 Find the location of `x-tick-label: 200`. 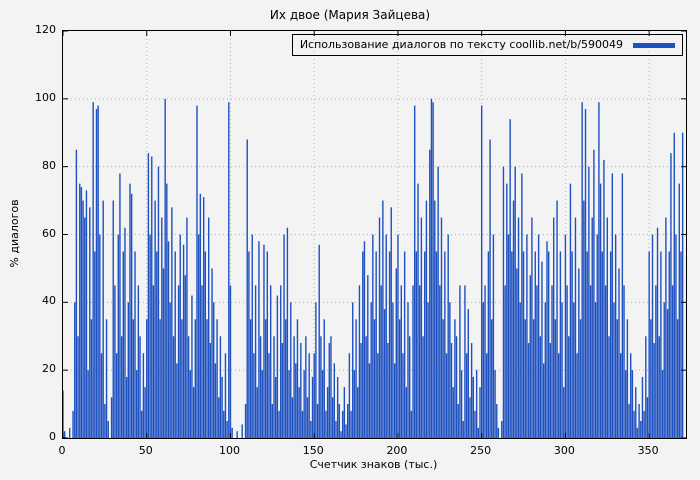

x-tick-label: 200 is located at coordinates (397, 450).